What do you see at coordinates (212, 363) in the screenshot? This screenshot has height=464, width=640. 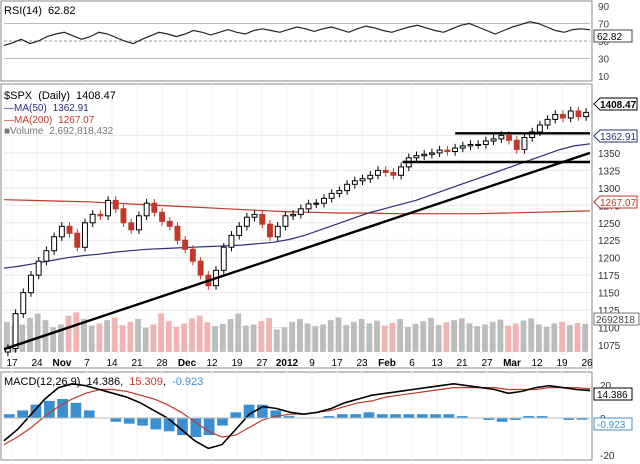 I see `x-axis-label: 12` at bounding box center [212, 363].